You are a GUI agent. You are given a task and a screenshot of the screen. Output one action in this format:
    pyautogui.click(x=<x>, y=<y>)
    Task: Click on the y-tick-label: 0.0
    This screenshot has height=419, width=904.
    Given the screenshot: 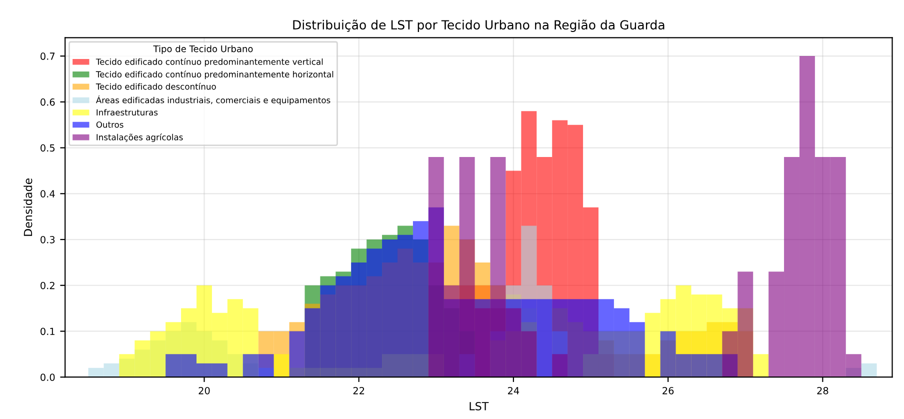 What is the action you would take?
    pyautogui.click(x=47, y=377)
    